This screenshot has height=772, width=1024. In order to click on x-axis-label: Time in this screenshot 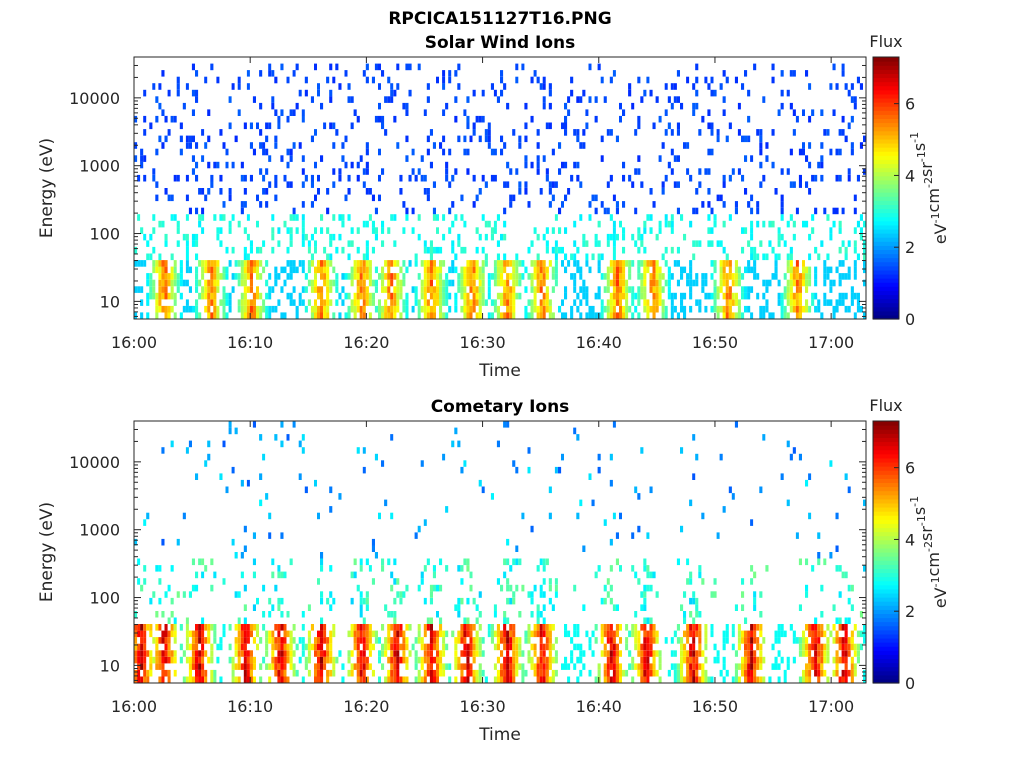, I will do `click(499, 371)`.